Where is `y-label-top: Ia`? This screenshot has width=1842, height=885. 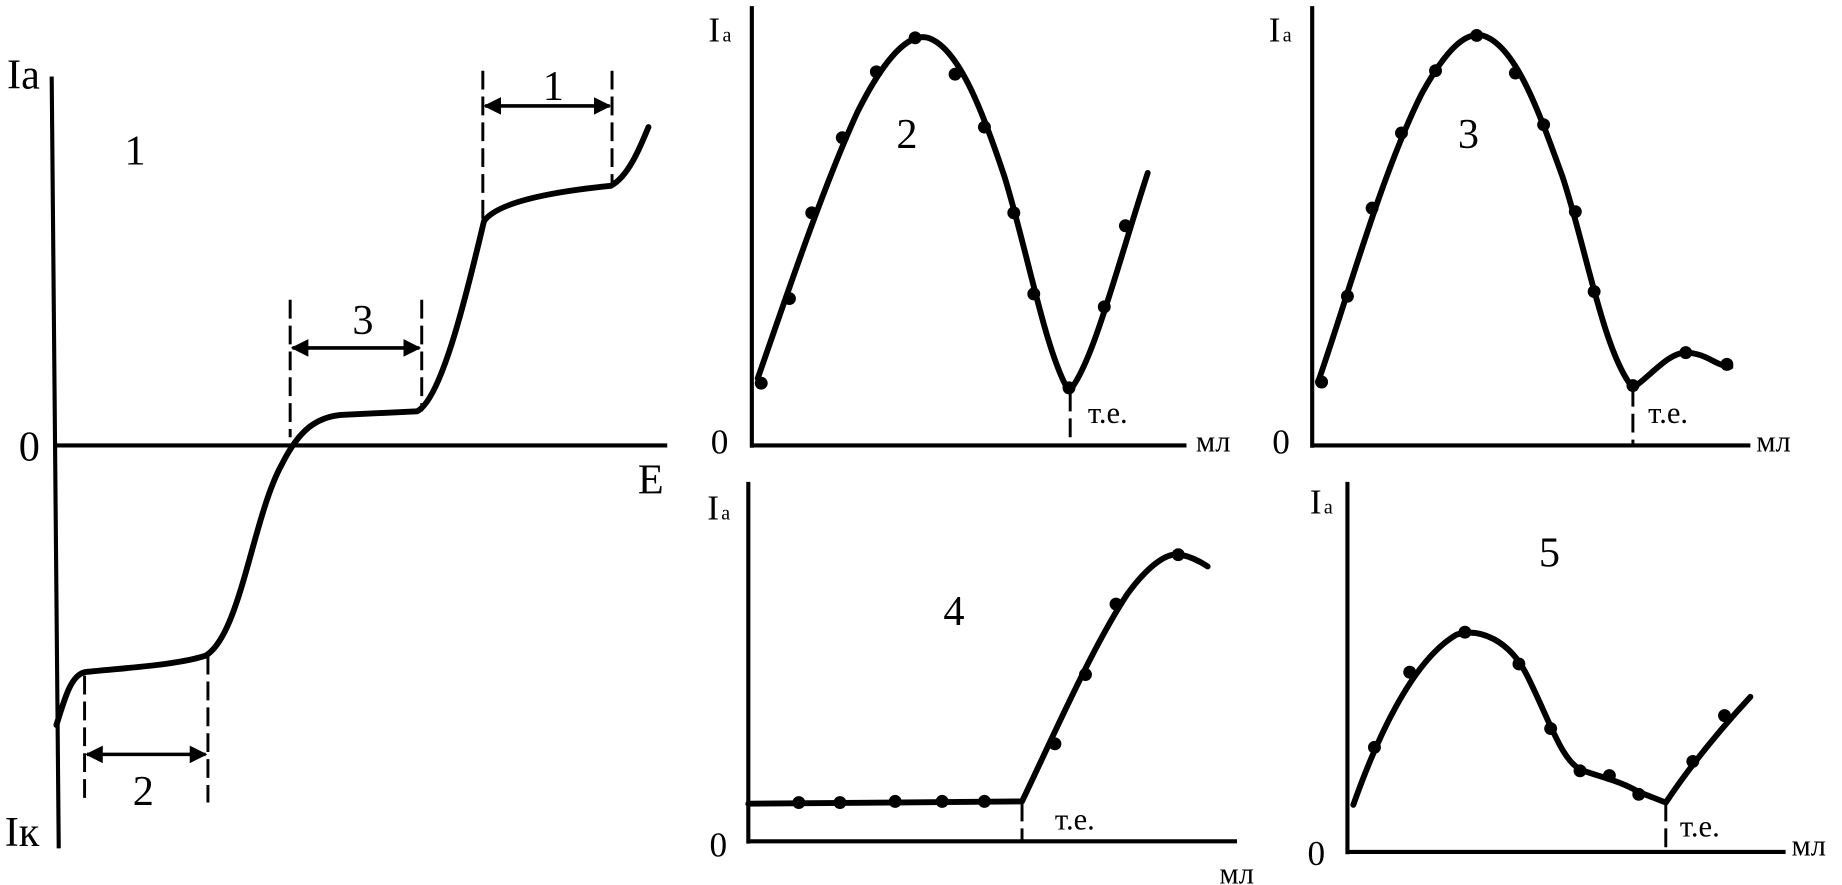
y-label-top: Ia is located at coordinates (23, 74).